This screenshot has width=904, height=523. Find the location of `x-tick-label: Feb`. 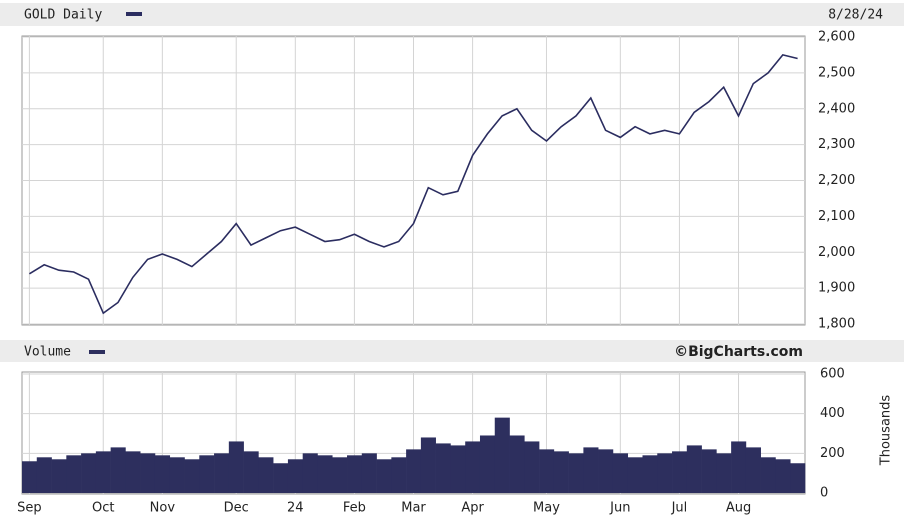

x-tick-label: Feb is located at coordinates (354, 508).